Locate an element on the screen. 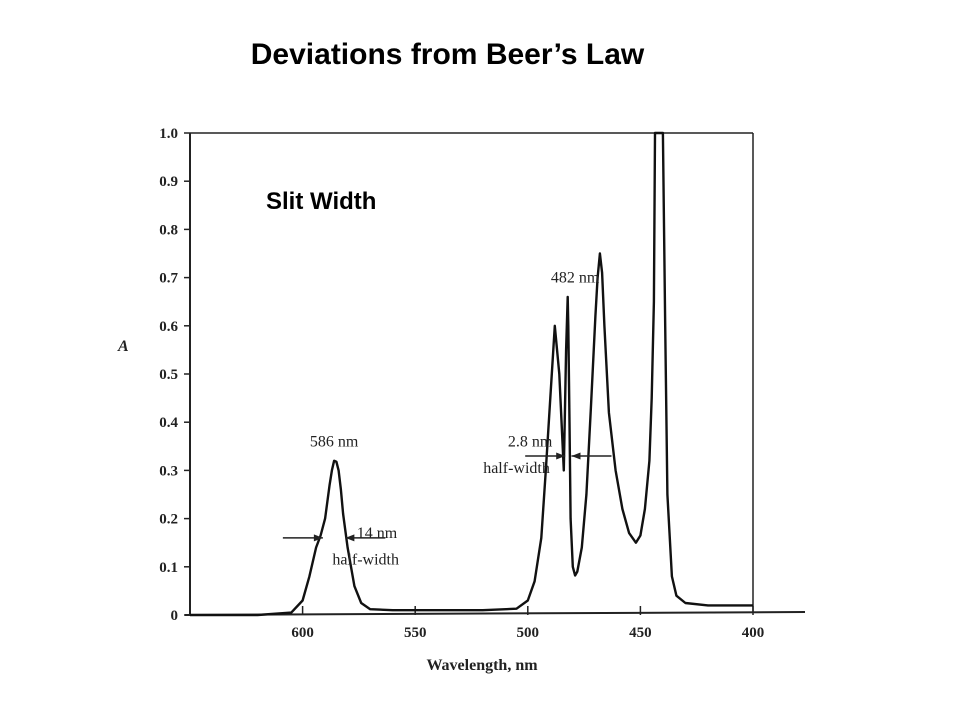 This screenshot has width=960, height=720. y-tick-label: 0.7 is located at coordinates (168, 279).